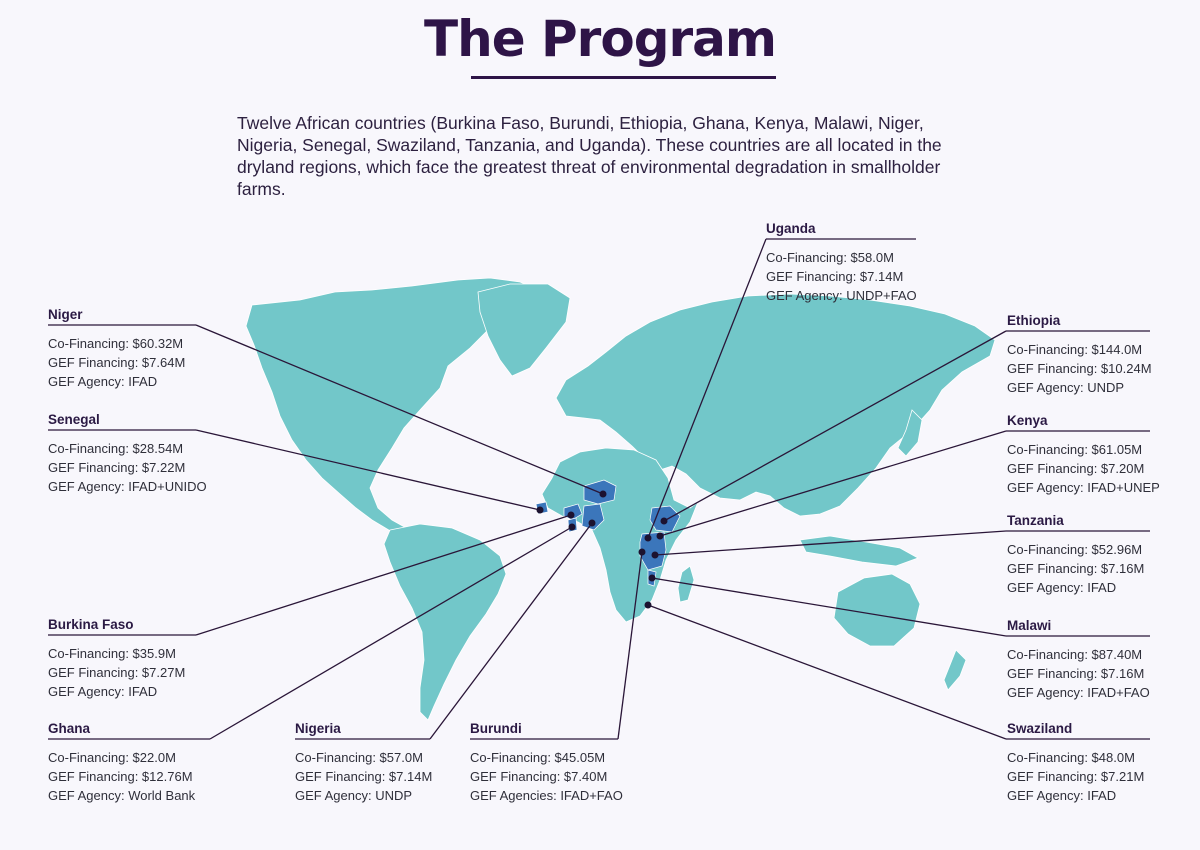  What do you see at coordinates (664, 521) in the screenshot?
I see `ethiopia-marker` at bounding box center [664, 521].